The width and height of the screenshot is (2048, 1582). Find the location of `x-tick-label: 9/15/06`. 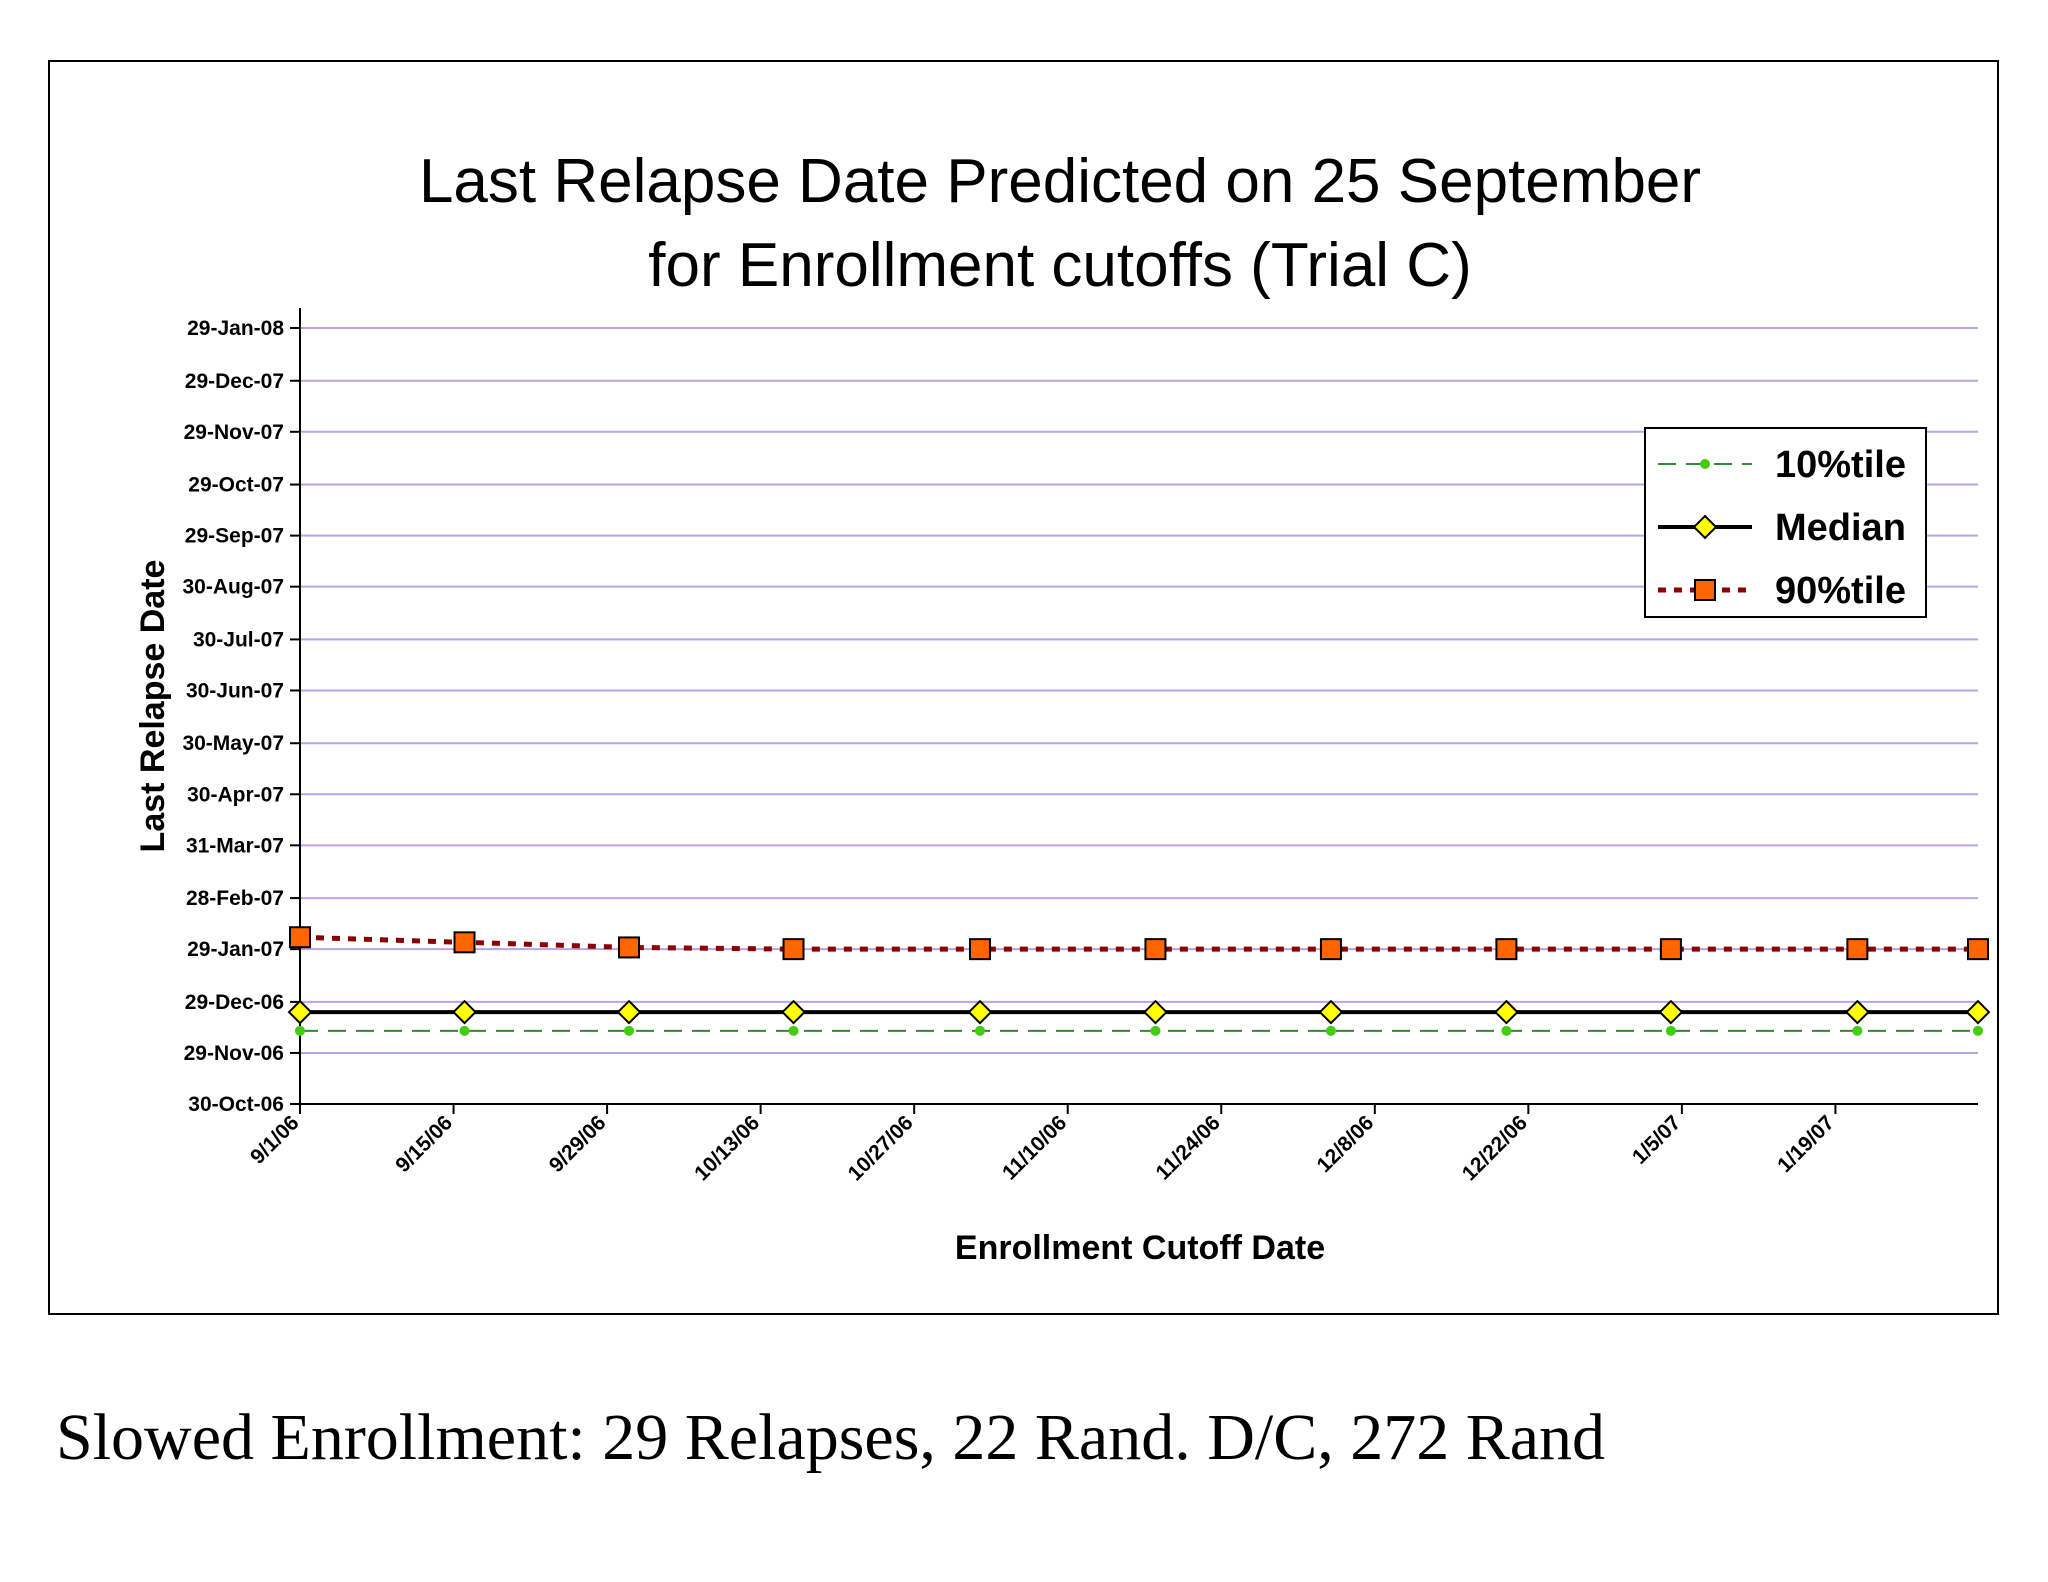

x-tick-label: 9/15/06 is located at coordinates (424, 1144).